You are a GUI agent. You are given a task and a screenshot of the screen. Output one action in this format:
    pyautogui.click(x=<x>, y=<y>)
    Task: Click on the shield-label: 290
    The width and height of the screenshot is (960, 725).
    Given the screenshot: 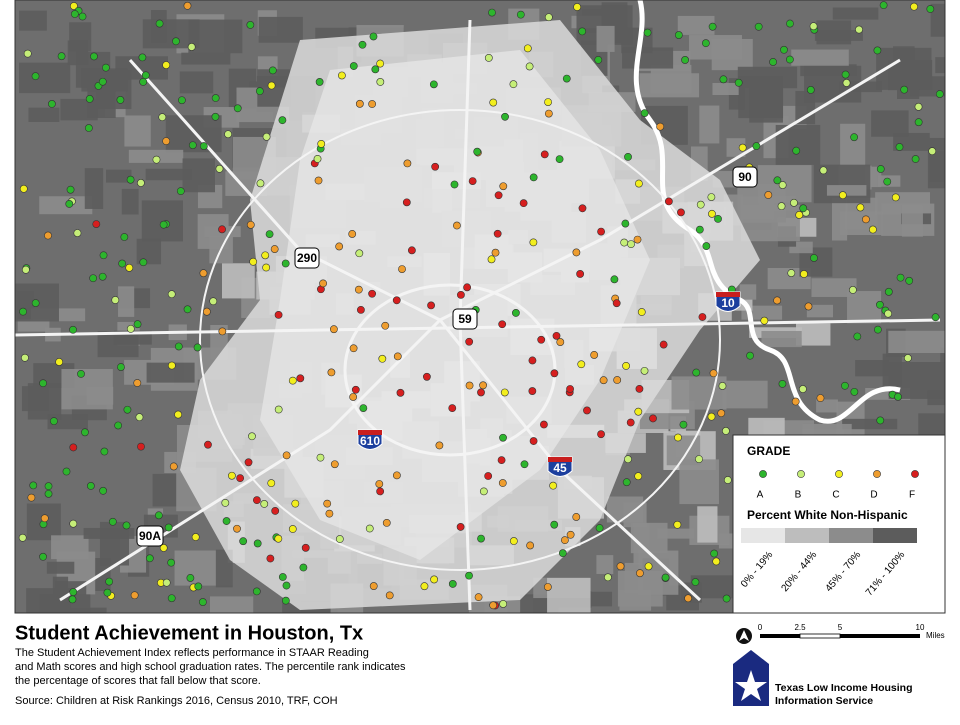 What is the action you would take?
    pyautogui.click(x=307, y=258)
    